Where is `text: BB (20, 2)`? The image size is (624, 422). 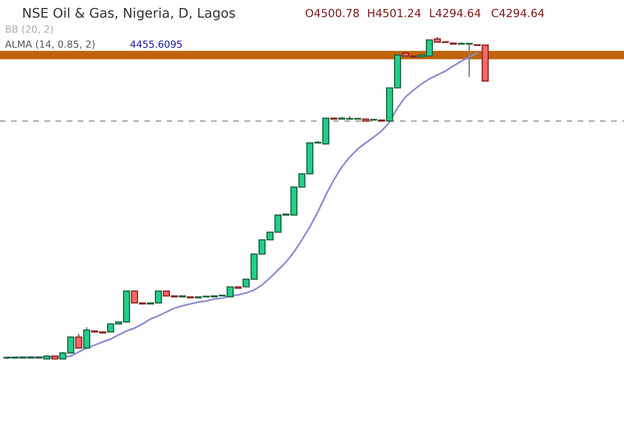
text: BB (20, 2) is located at coordinates (29, 29).